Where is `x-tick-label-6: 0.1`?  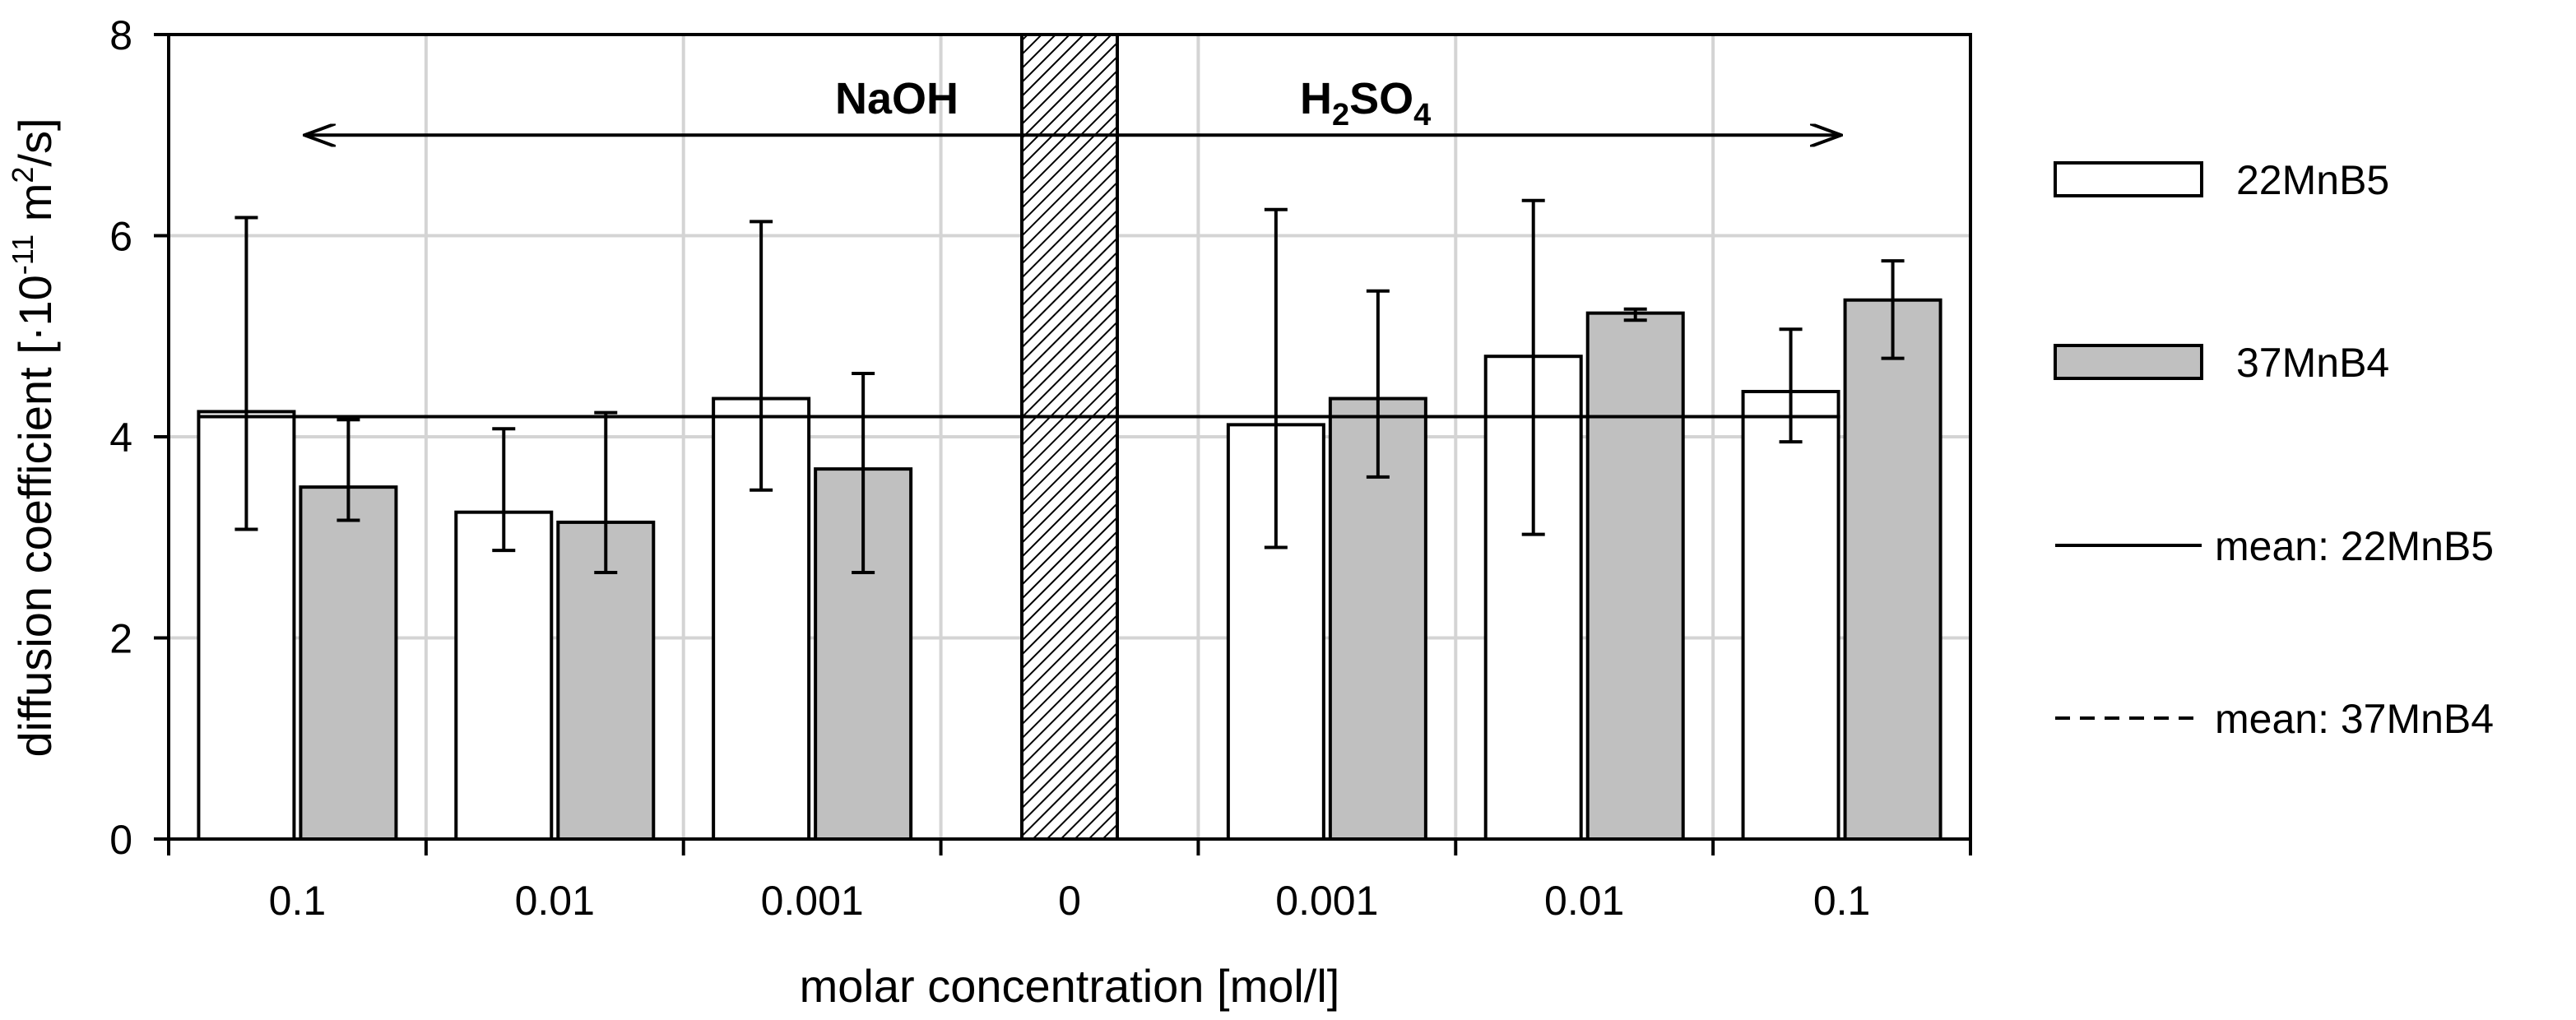
x-tick-label-6: 0.1 is located at coordinates (1842, 901).